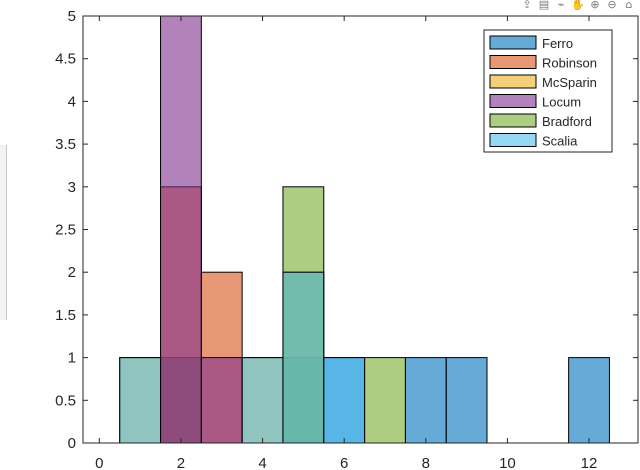 The height and width of the screenshot is (470, 640). I want to click on x-tick-label: 10, so click(507, 462).